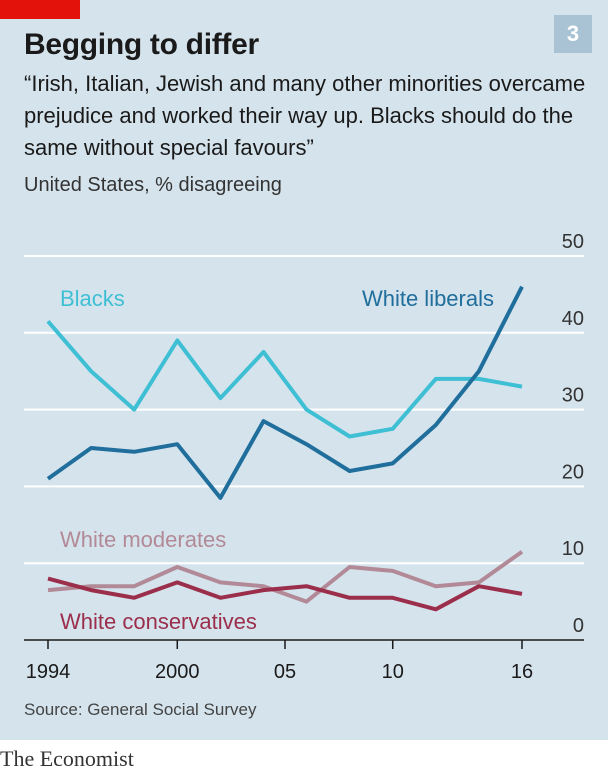  I want to click on series-line-white-moderates, so click(285, 577).